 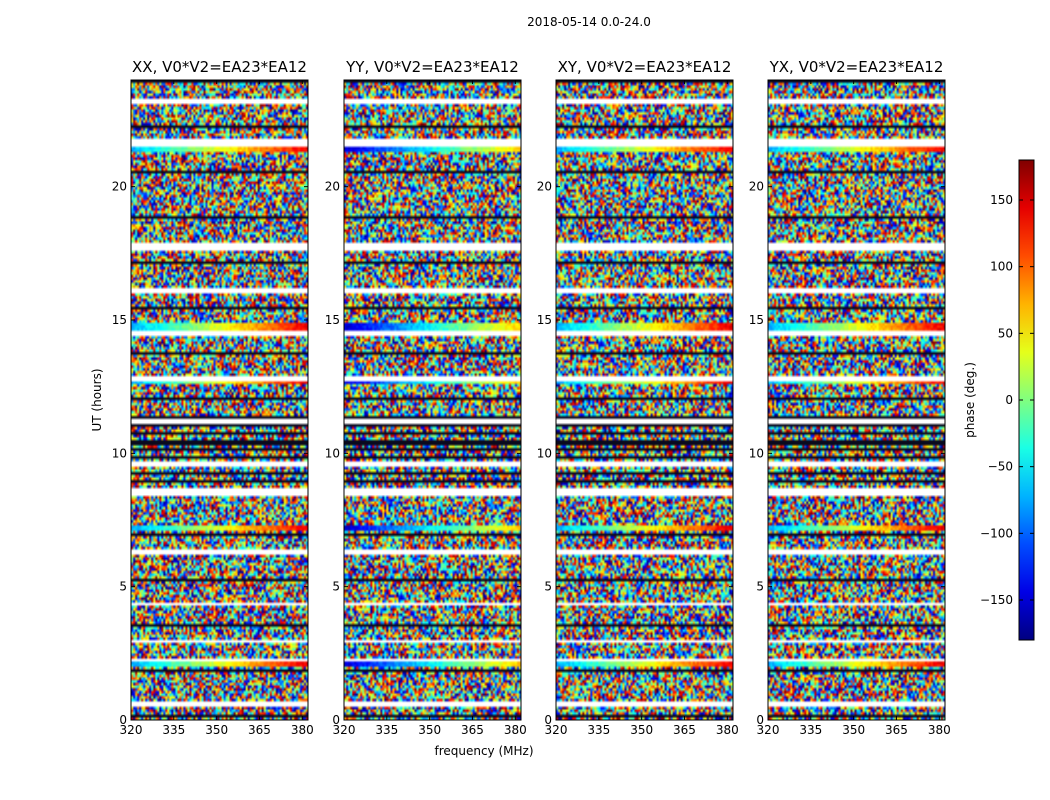 What do you see at coordinates (1000, 467) in the screenshot?
I see `colorbar-tick-label: −50` at bounding box center [1000, 467].